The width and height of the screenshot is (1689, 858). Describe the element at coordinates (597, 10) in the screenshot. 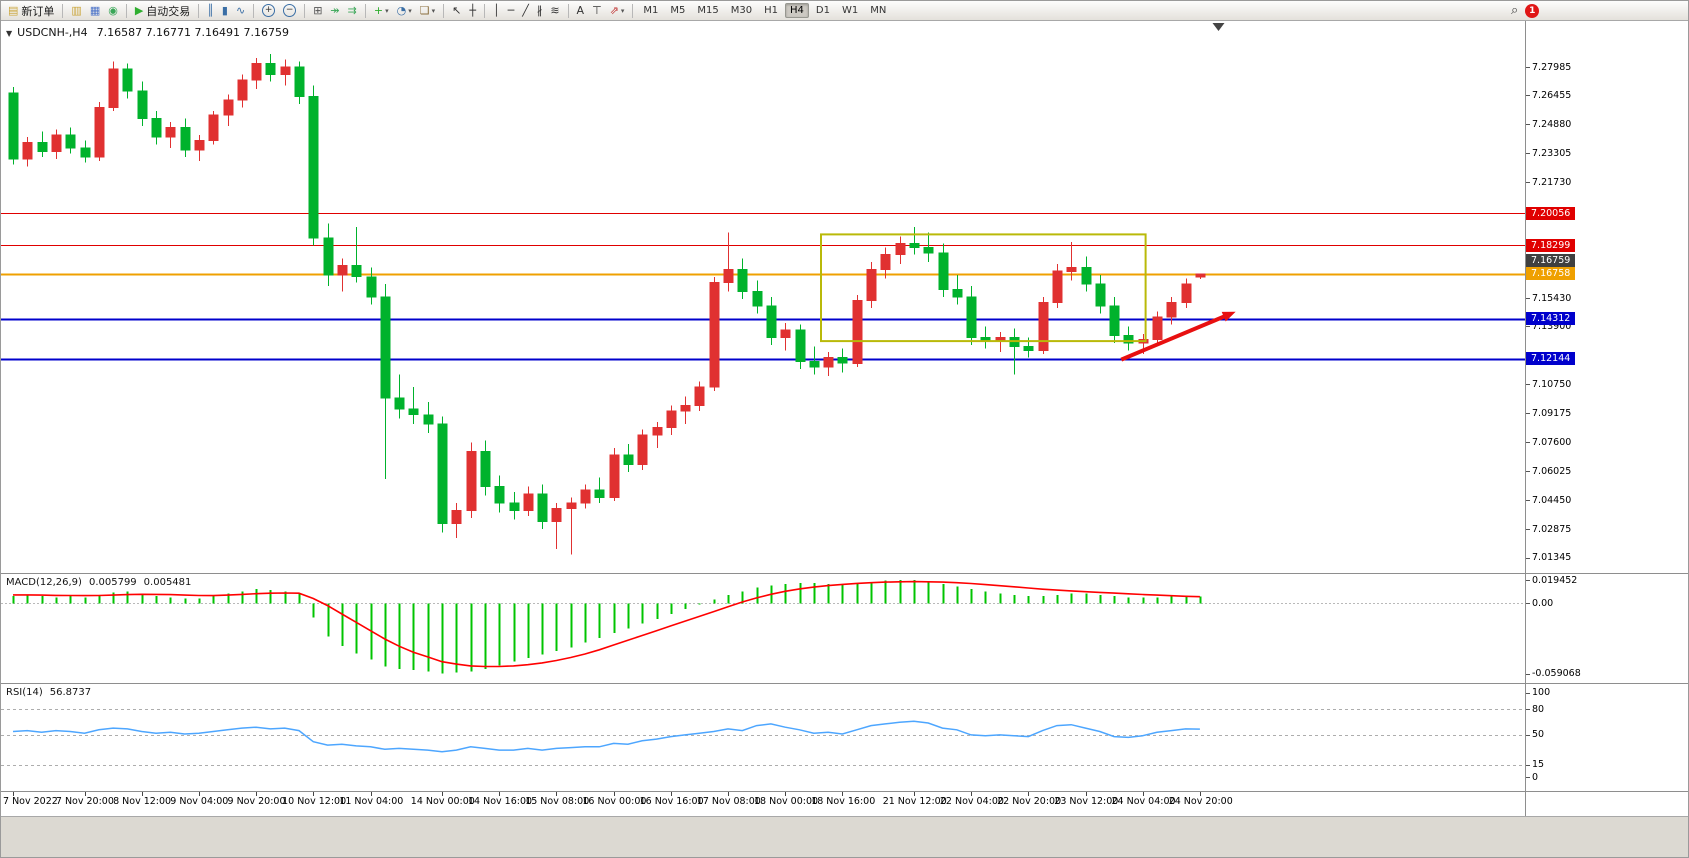

I see `text-label-button: ⊤` at that location.